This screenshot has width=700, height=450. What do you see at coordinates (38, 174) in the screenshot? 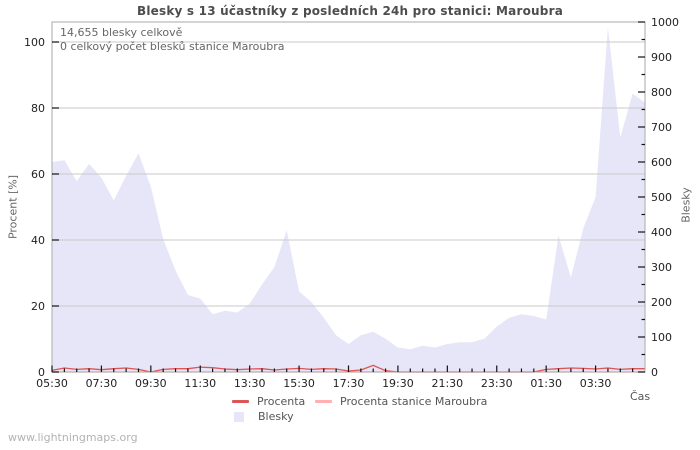
I see `y-left-tick-label: 60` at bounding box center [38, 174].